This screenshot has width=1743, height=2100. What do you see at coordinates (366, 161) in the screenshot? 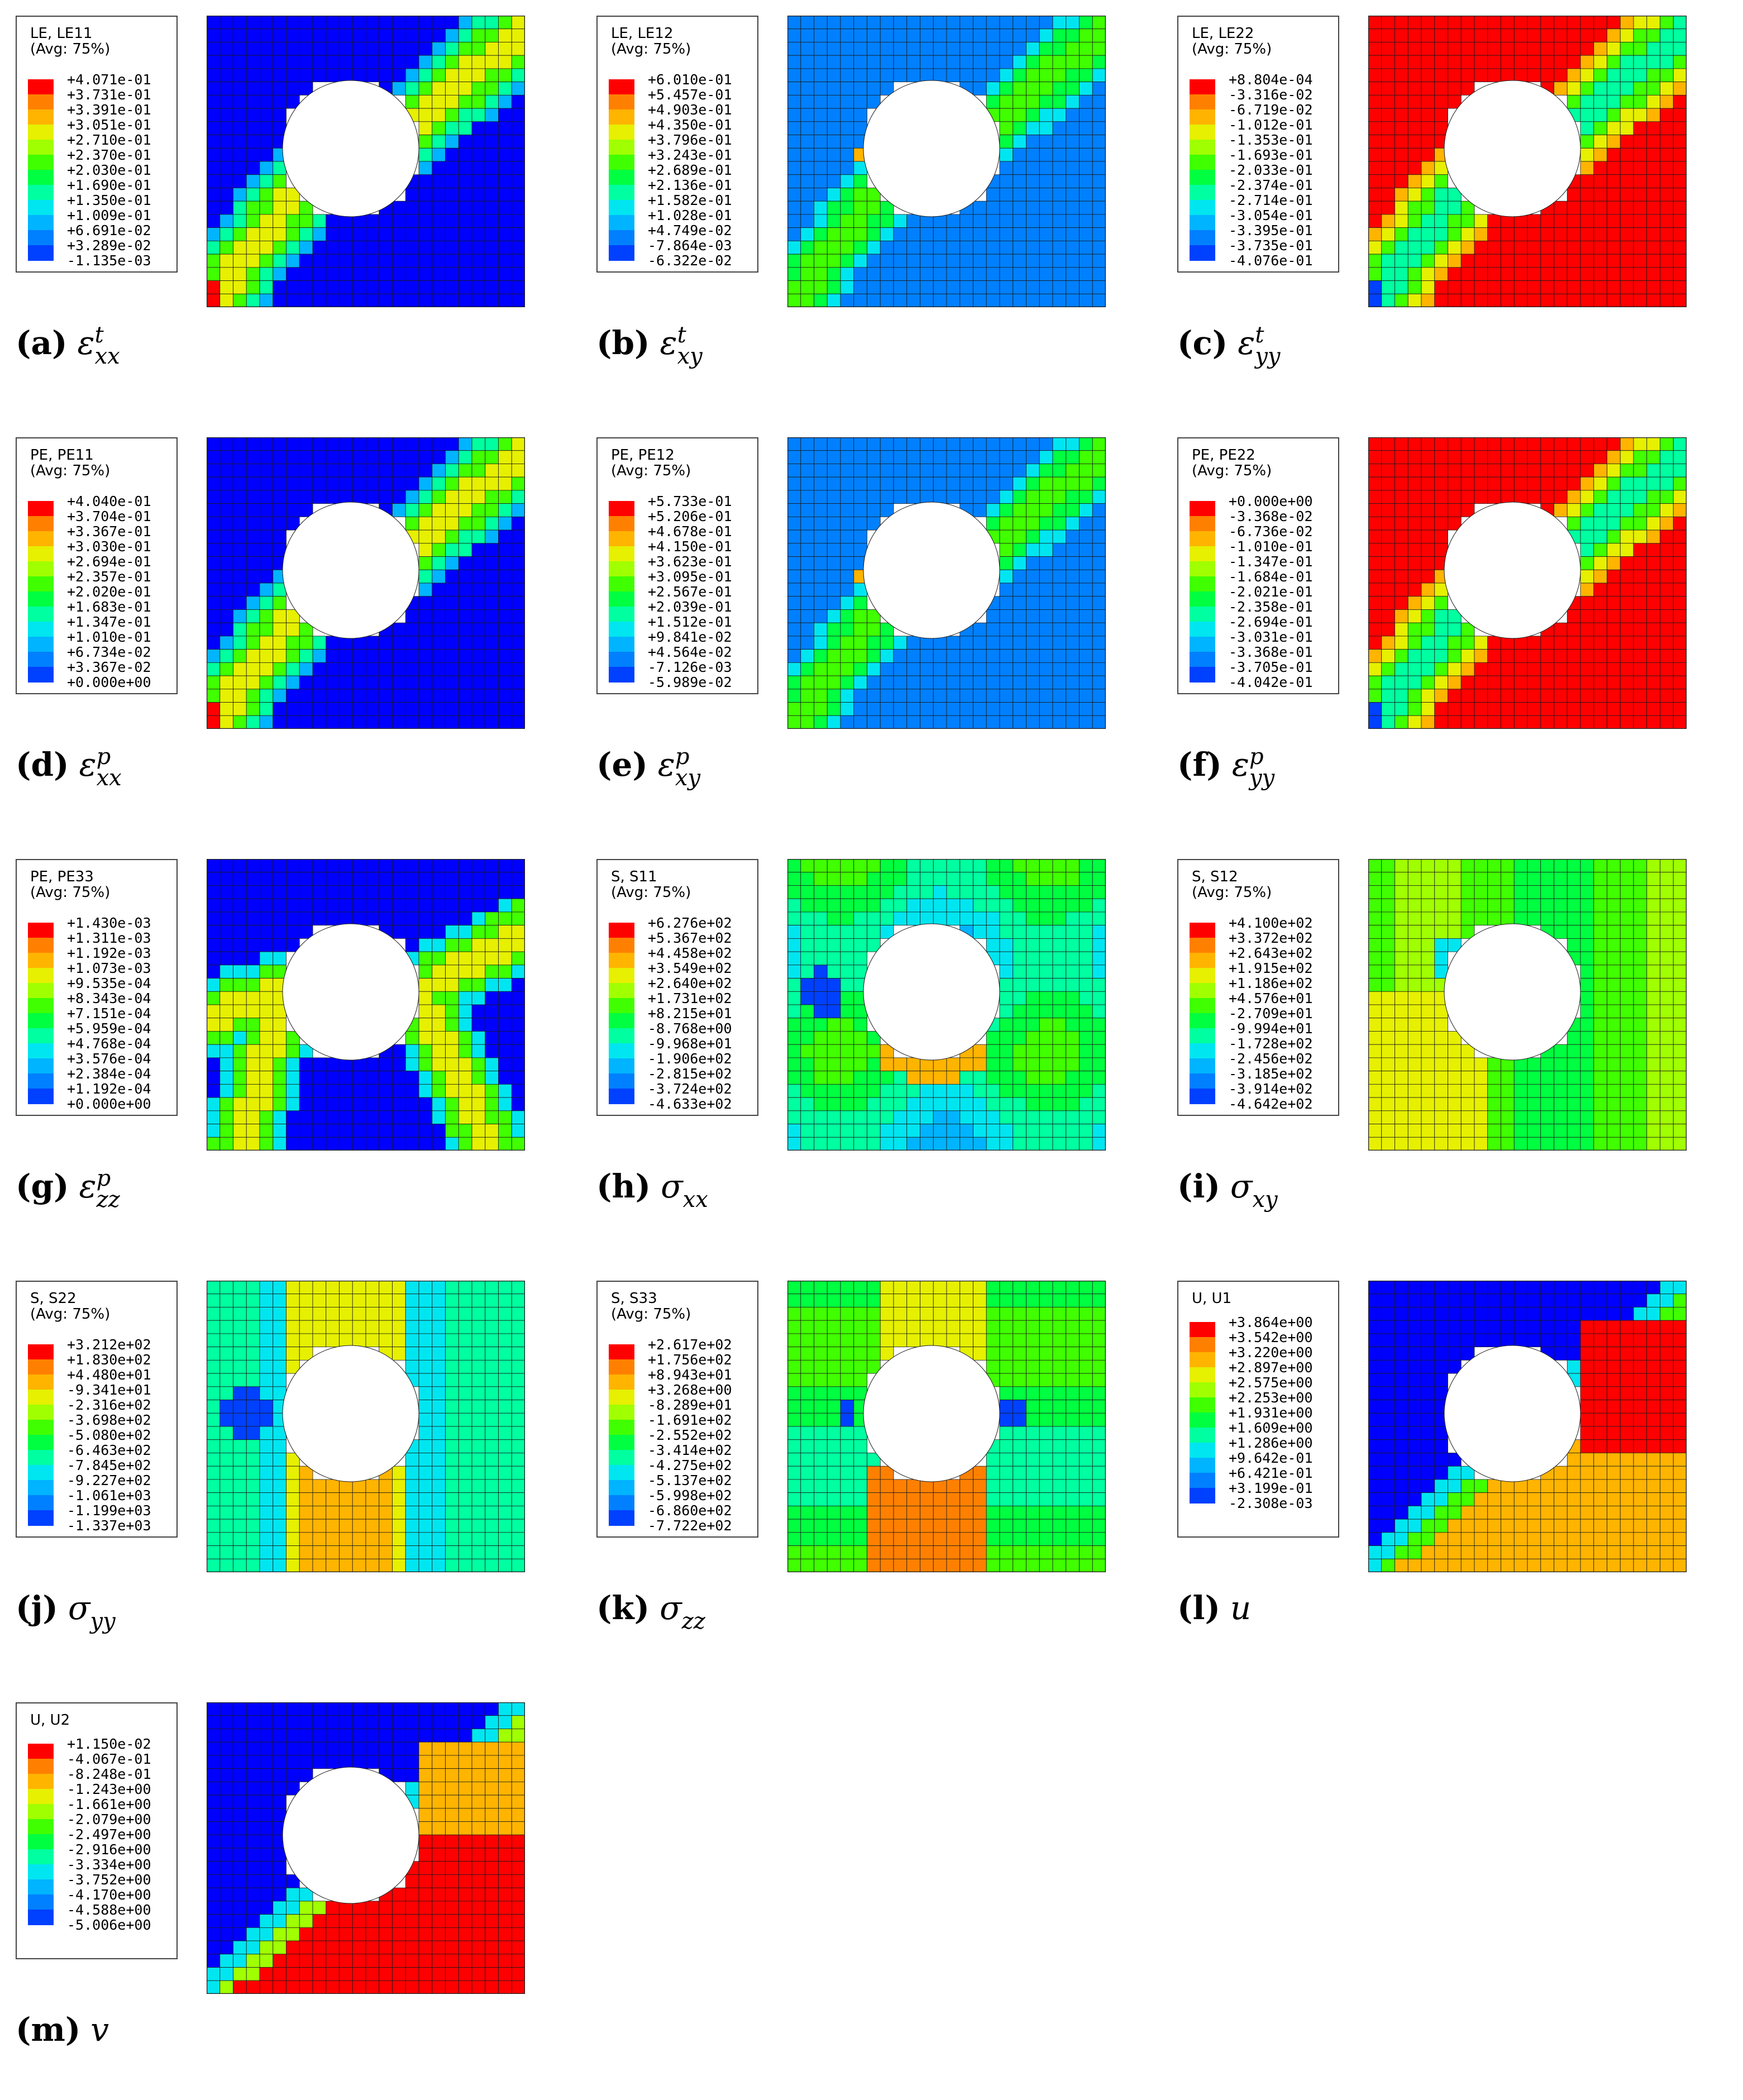
I see `mesh-elements` at bounding box center [366, 161].